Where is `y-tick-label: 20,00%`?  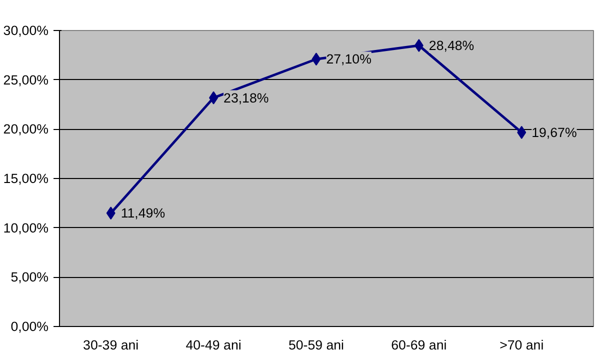
y-tick-label: 20,00% is located at coordinates (26, 129).